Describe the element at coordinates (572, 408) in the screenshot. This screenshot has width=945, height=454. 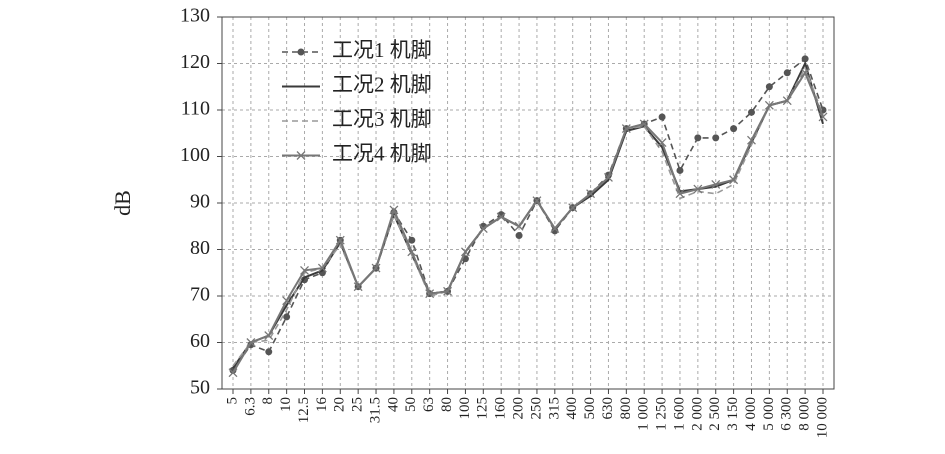
I see `x-tick-label: 400` at that location.